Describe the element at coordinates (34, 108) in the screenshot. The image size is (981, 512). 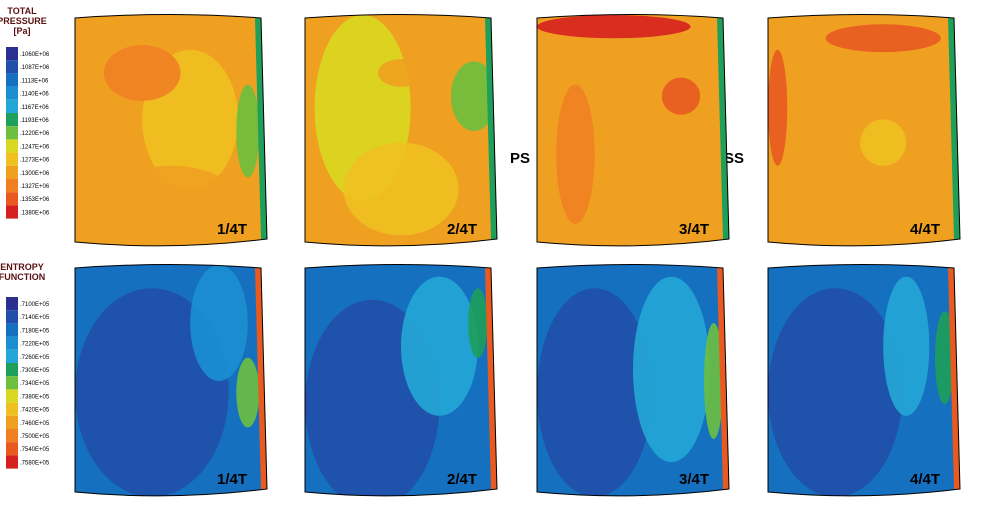
I see `legend-label: .1167E+06` at that location.